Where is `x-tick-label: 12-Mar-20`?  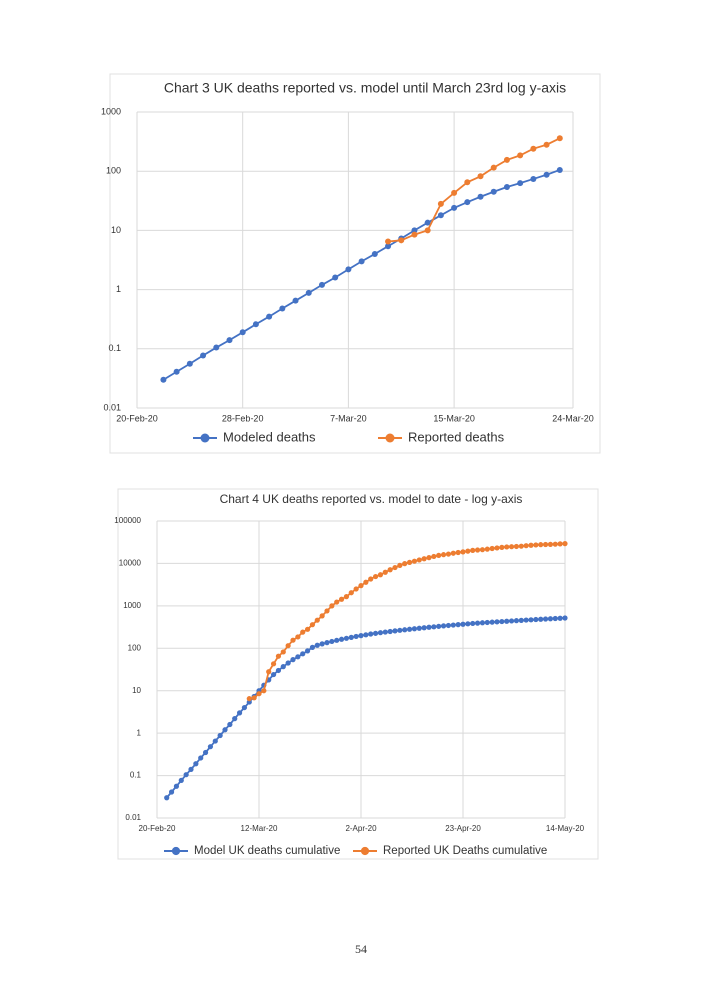 x-tick-label: 12-Mar-20 is located at coordinates (259, 828).